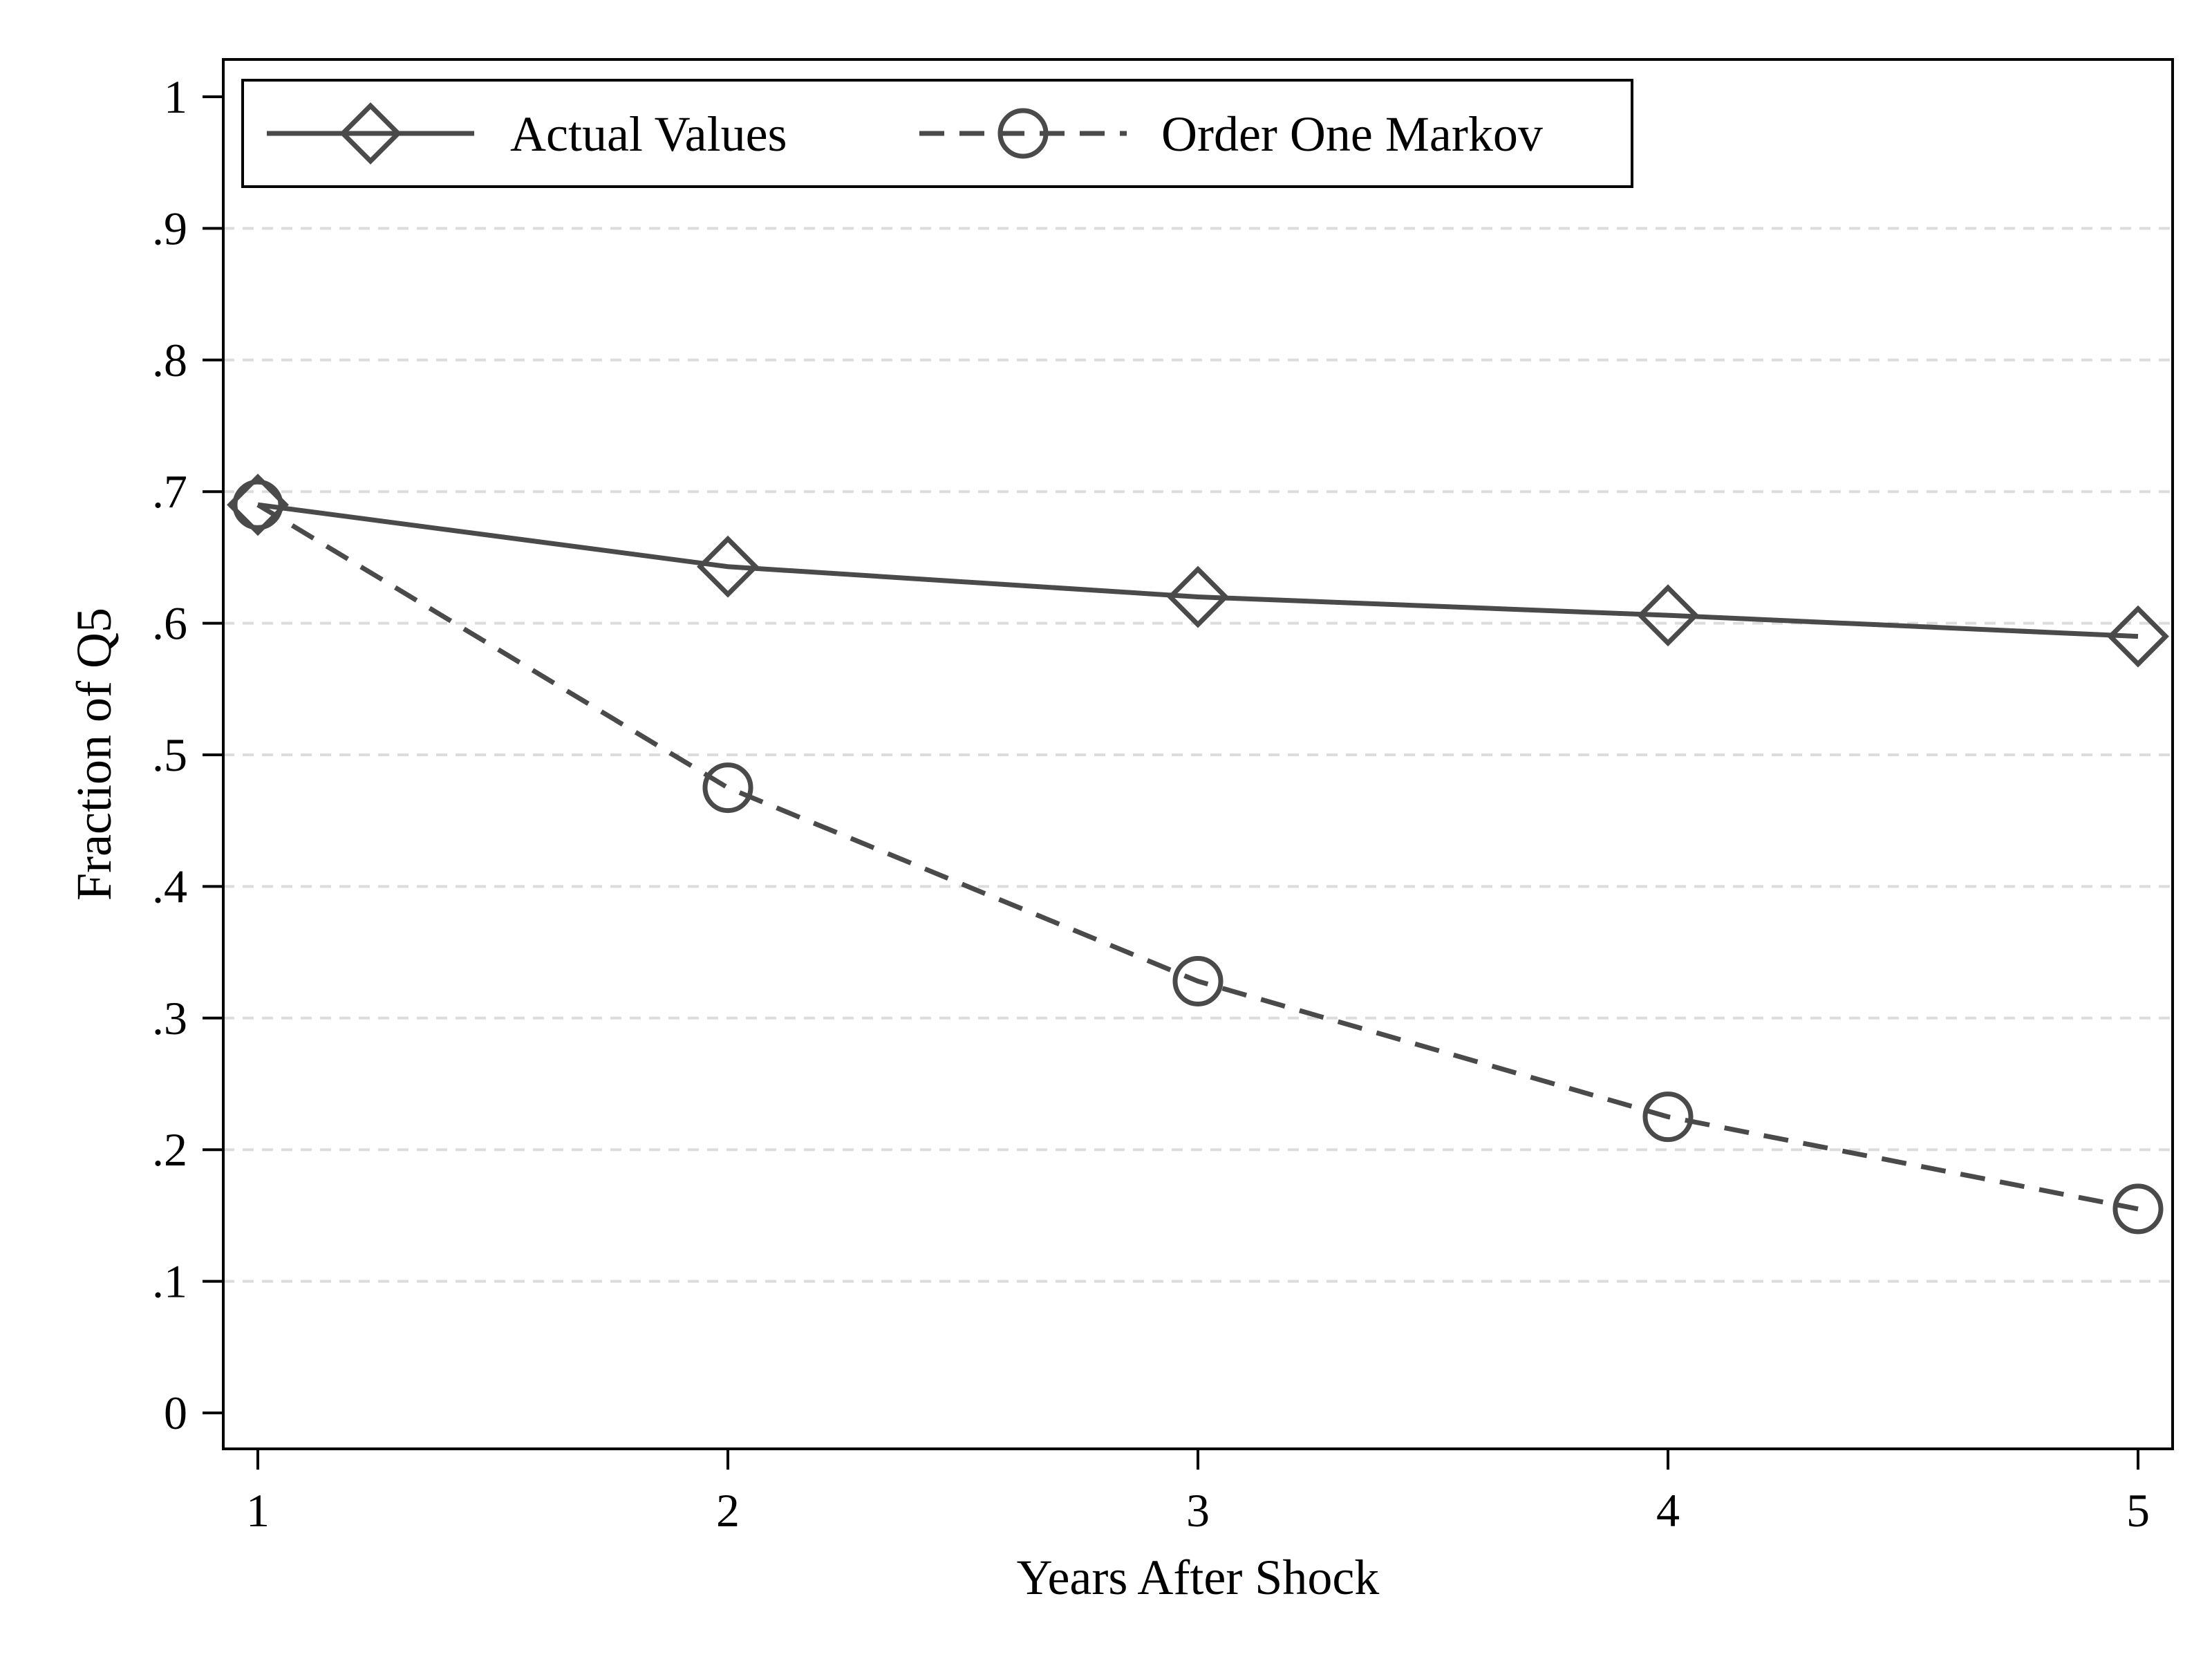 The height and width of the screenshot is (1659, 2212). I want to click on x-tick-label: 1, so click(258, 1511).